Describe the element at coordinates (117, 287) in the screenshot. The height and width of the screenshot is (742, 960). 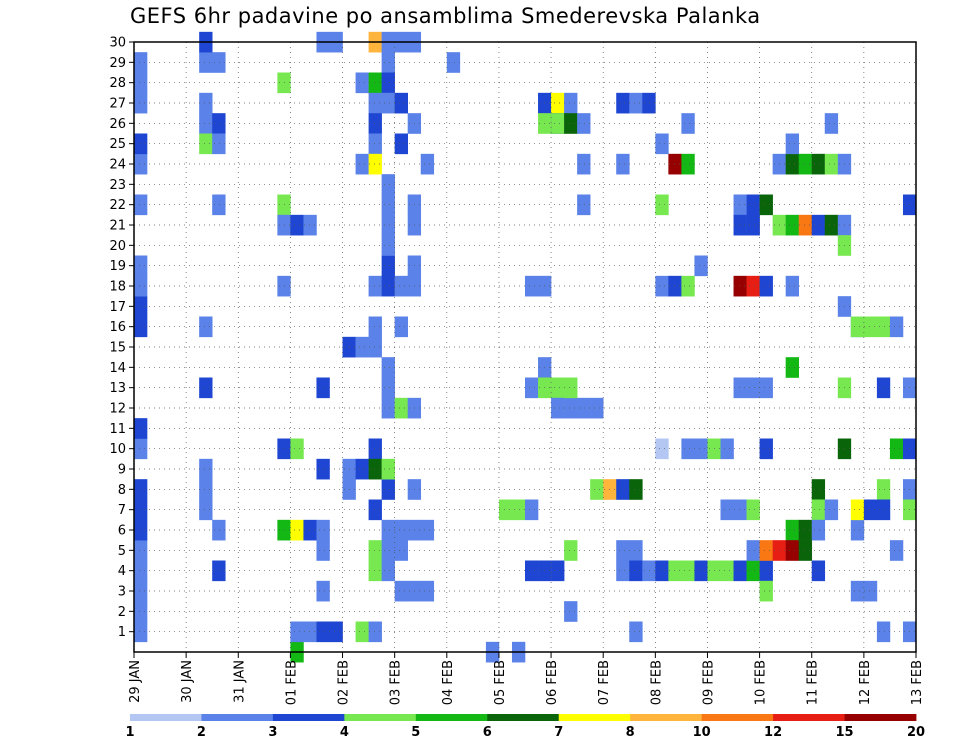
I see `y-tick-label: 18` at that location.